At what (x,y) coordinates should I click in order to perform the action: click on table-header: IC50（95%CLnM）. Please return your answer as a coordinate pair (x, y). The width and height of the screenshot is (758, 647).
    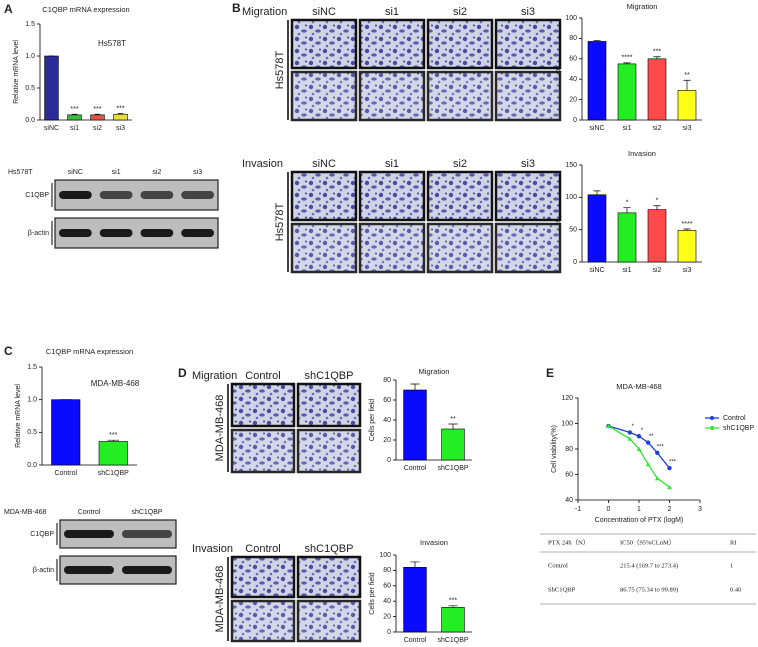
    Looking at the image, I should click on (647, 542).